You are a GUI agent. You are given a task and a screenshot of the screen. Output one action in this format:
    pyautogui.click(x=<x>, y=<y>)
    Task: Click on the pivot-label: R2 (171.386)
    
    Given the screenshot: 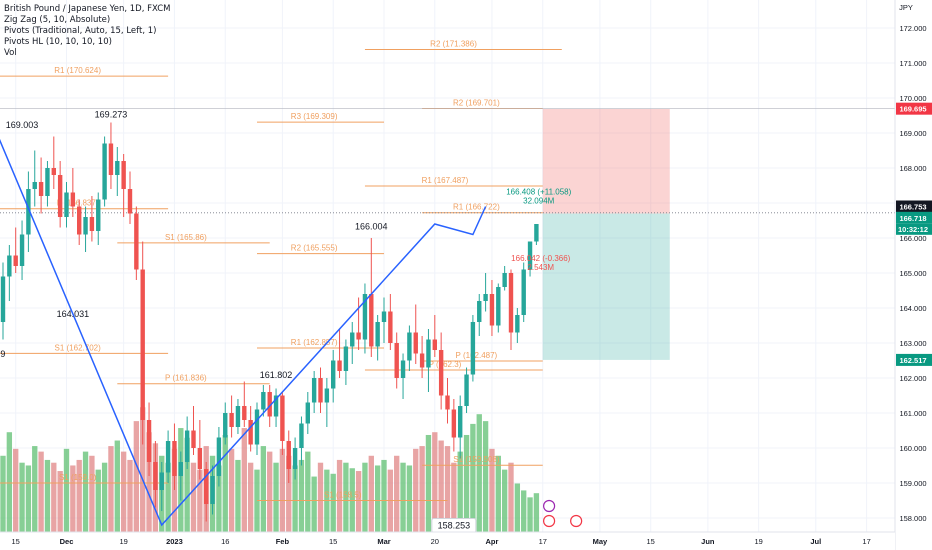 What is the action you would take?
    pyautogui.click(x=453, y=43)
    